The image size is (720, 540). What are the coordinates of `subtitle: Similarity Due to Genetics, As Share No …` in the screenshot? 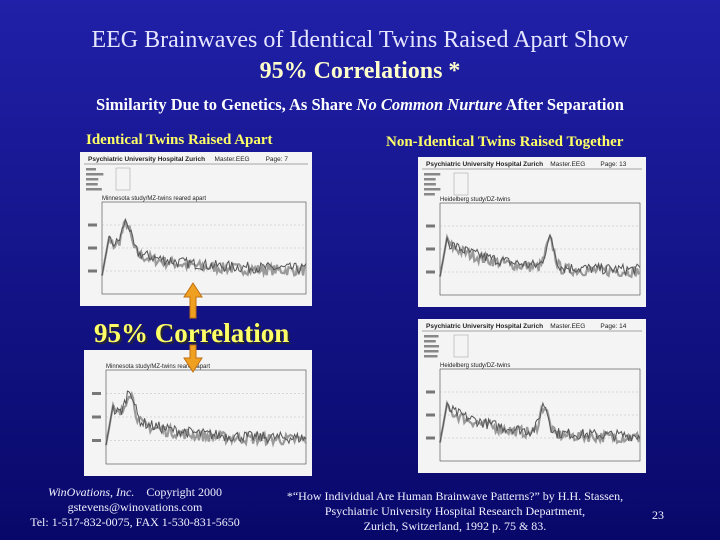 It's located at (360, 104).